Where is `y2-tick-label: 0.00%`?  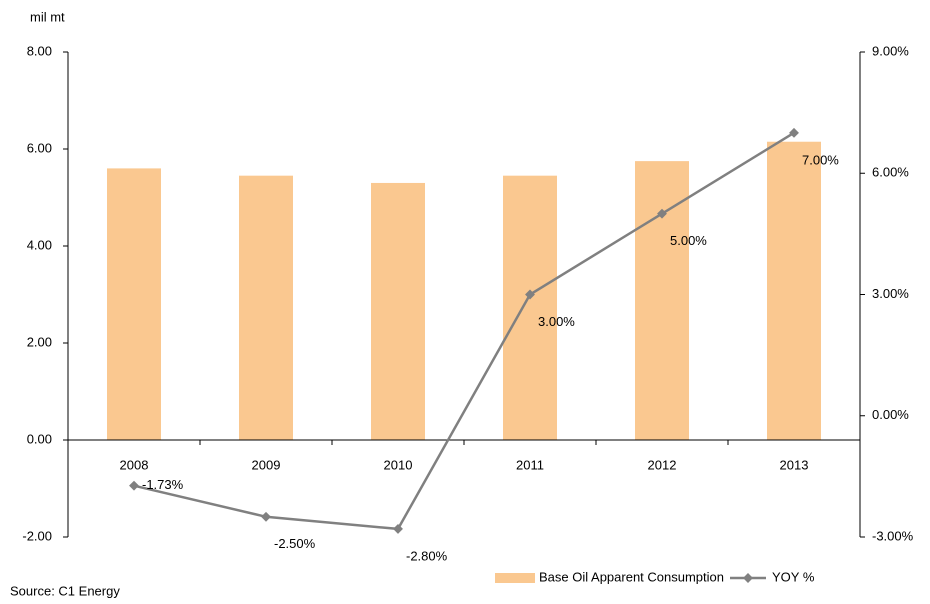 y2-tick-label: 0.00% is located at coordinates (890, 414).